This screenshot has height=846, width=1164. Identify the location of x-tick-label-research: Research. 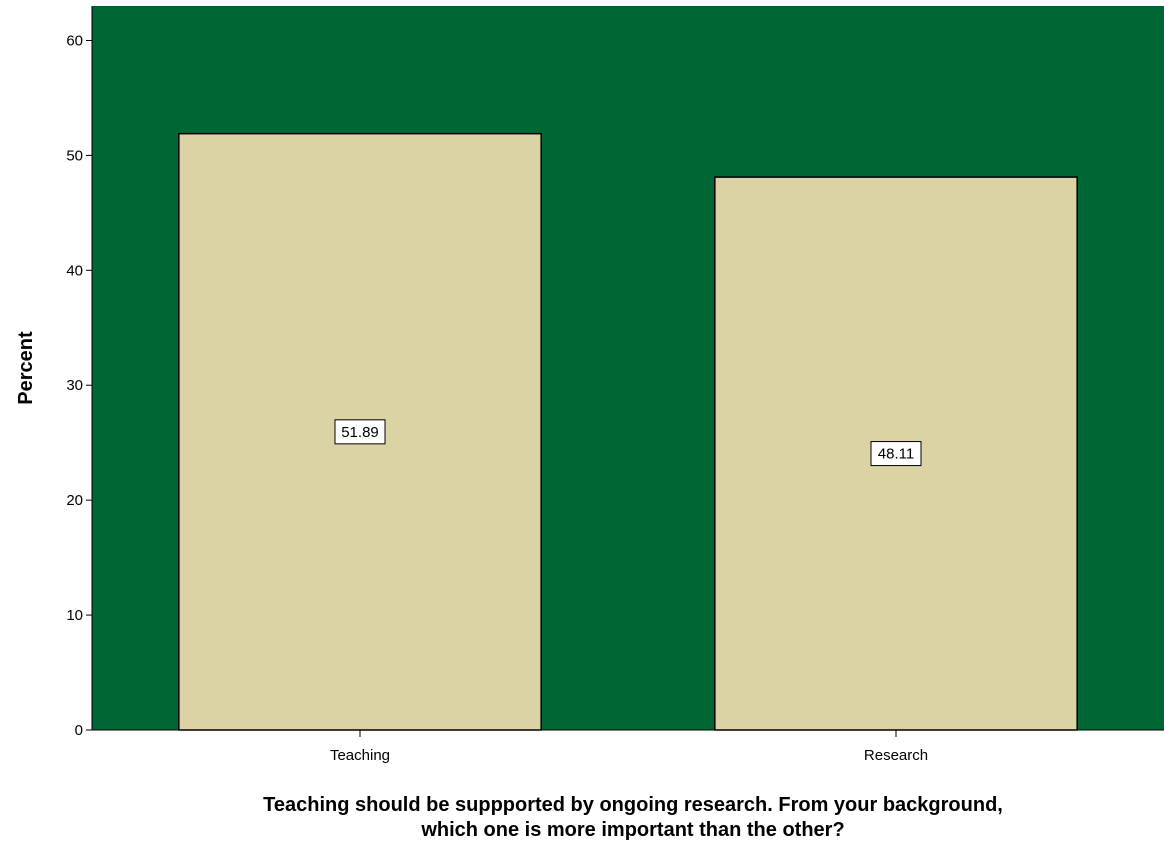
(896, 755).